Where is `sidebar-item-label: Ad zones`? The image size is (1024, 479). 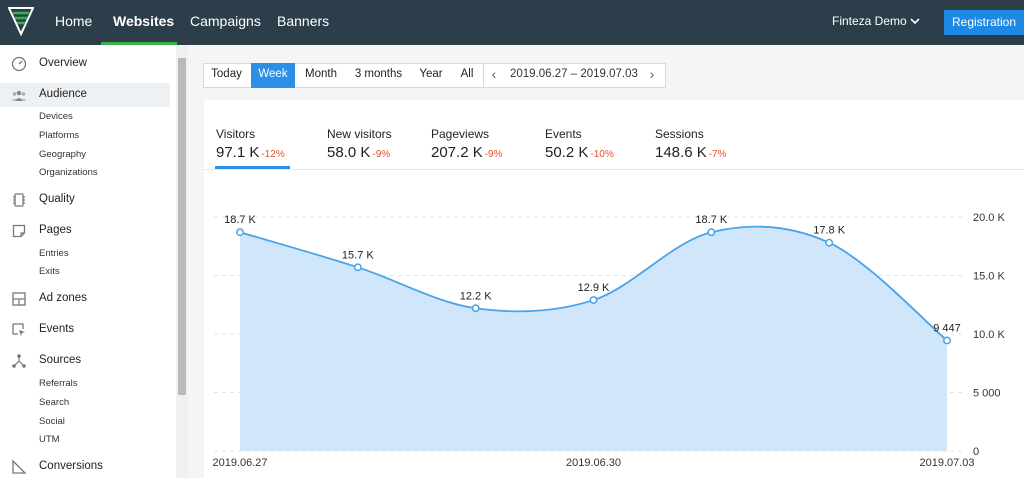
sidebar-item-label: Ad zones is located at coordinates (63, 298).